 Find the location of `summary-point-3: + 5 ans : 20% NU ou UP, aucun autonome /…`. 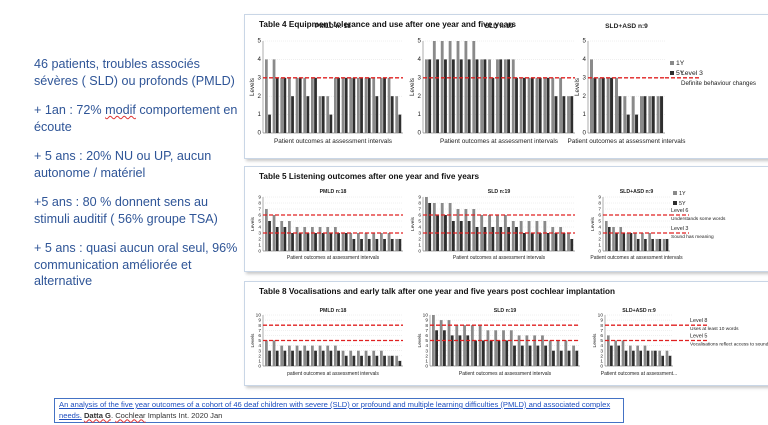

summary-point-3: + 5 ans : 20% NU ou UP, aucun autonome /… is located at coordinates (123, 164).